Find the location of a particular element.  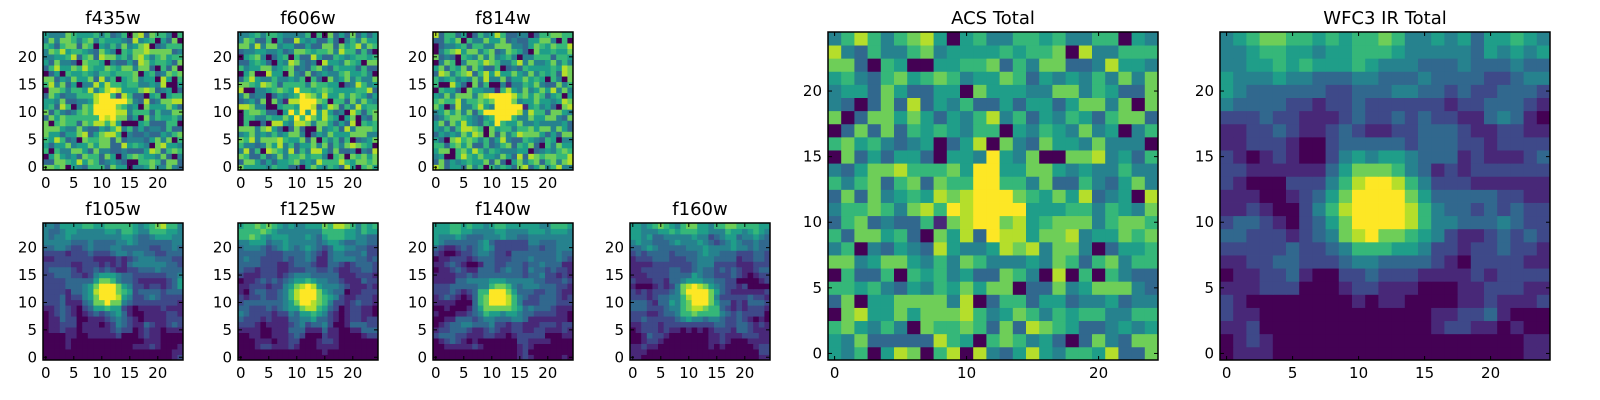

y-tick-label: 20 is located at coordinates (27, 57).